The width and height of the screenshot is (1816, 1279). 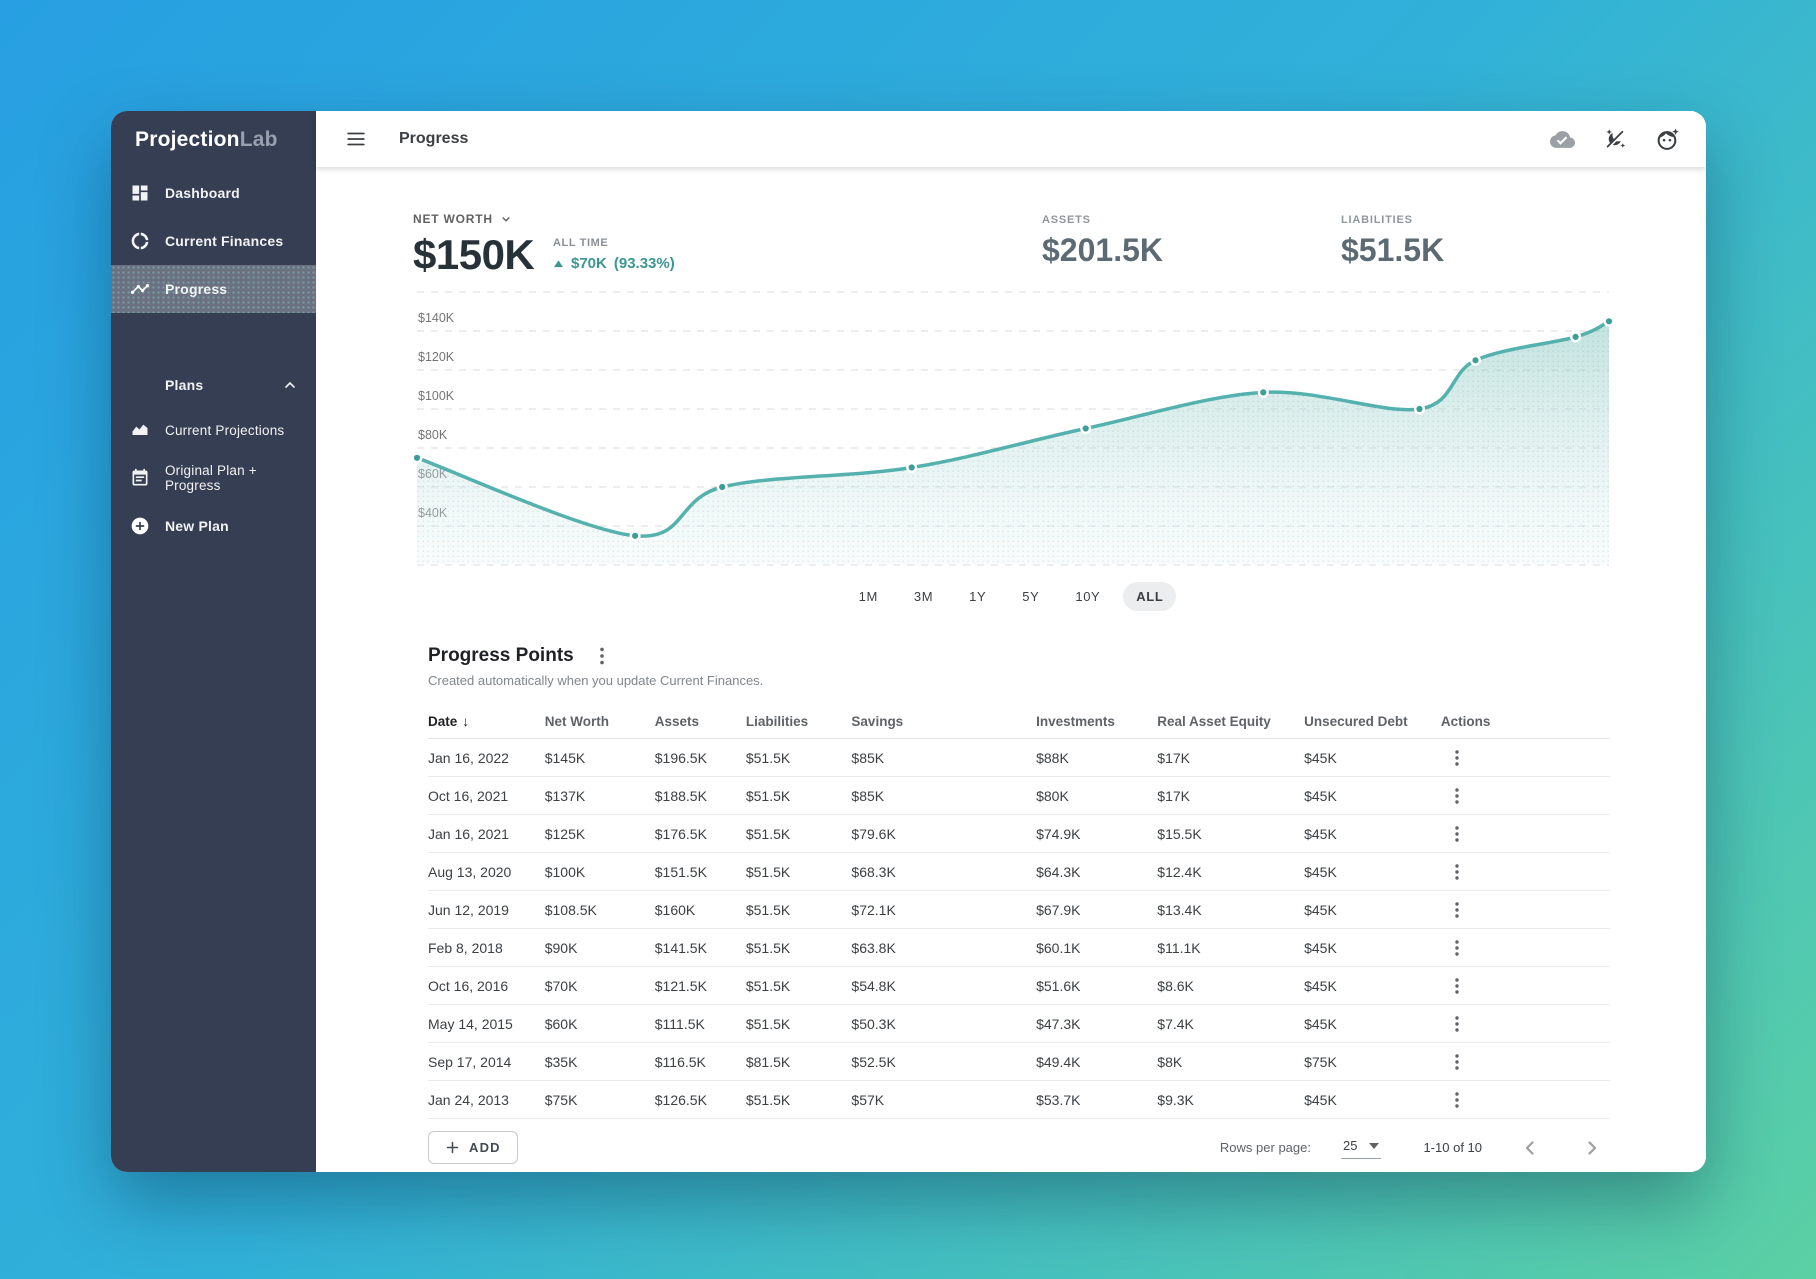 I want to click on column-header-real-asset-equity: Real Asset Equity, so click(x=1231, y=721).